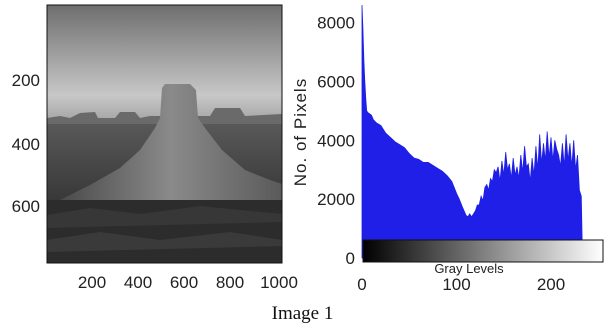 The image size is (605, 329). What do you see at coordinates (230, 282) in the screenshot?
I see `image-x-tick: 800` at bounding box center [230, 282].